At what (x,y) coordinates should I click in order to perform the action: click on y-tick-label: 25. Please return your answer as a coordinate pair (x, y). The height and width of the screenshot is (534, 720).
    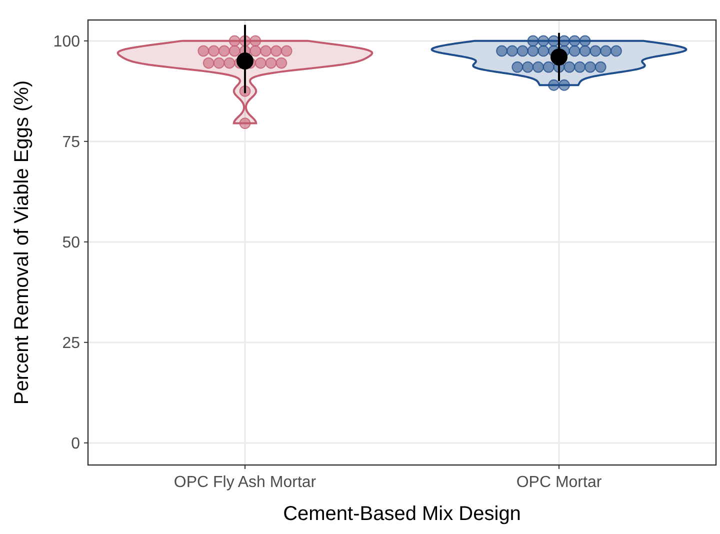
    Looking at the image, I should click on (71, 343).